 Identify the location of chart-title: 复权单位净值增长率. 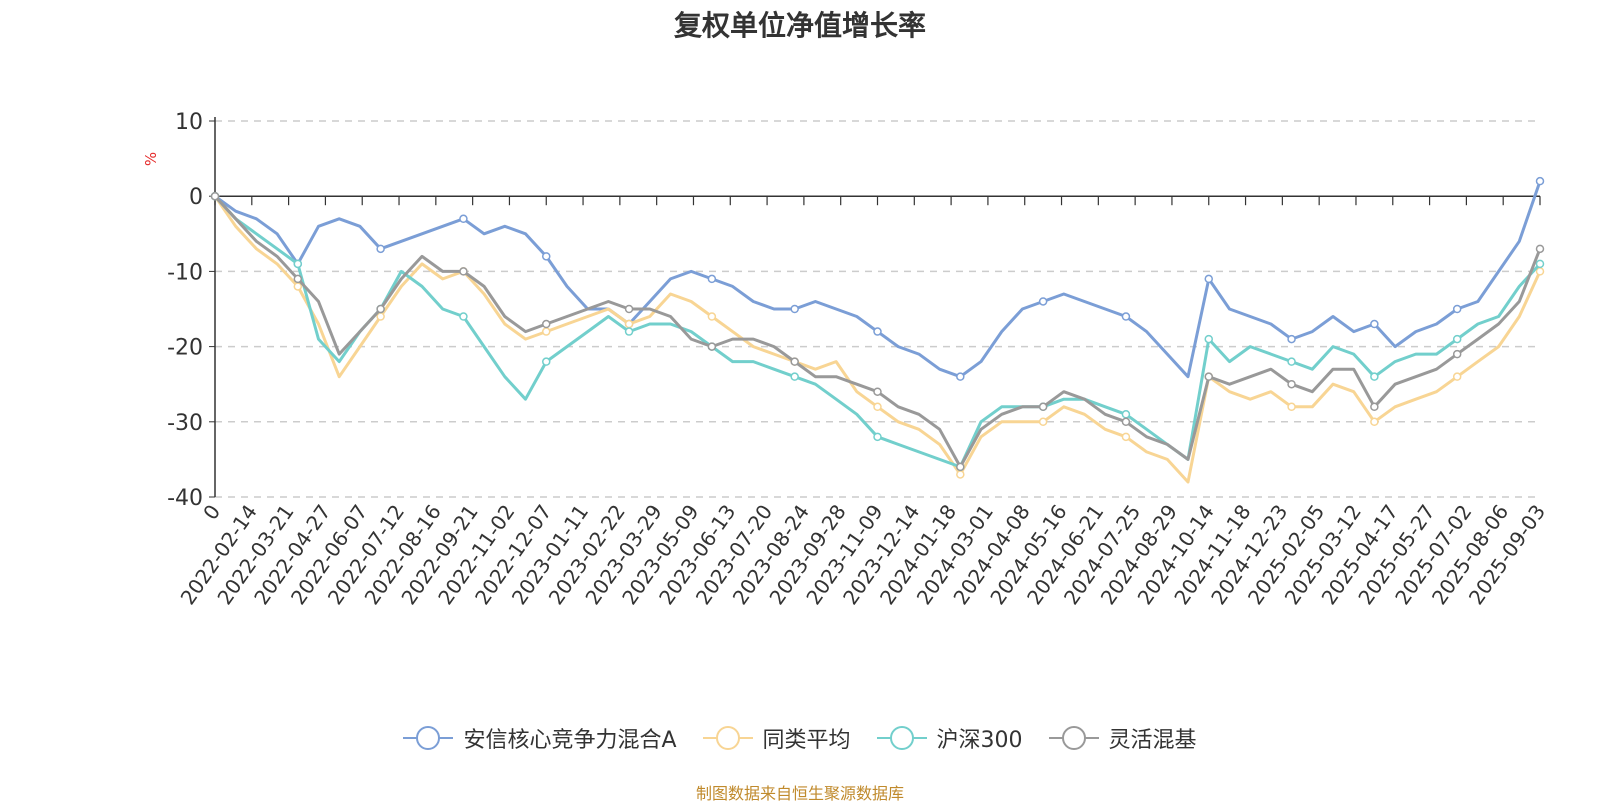
(799, 25).